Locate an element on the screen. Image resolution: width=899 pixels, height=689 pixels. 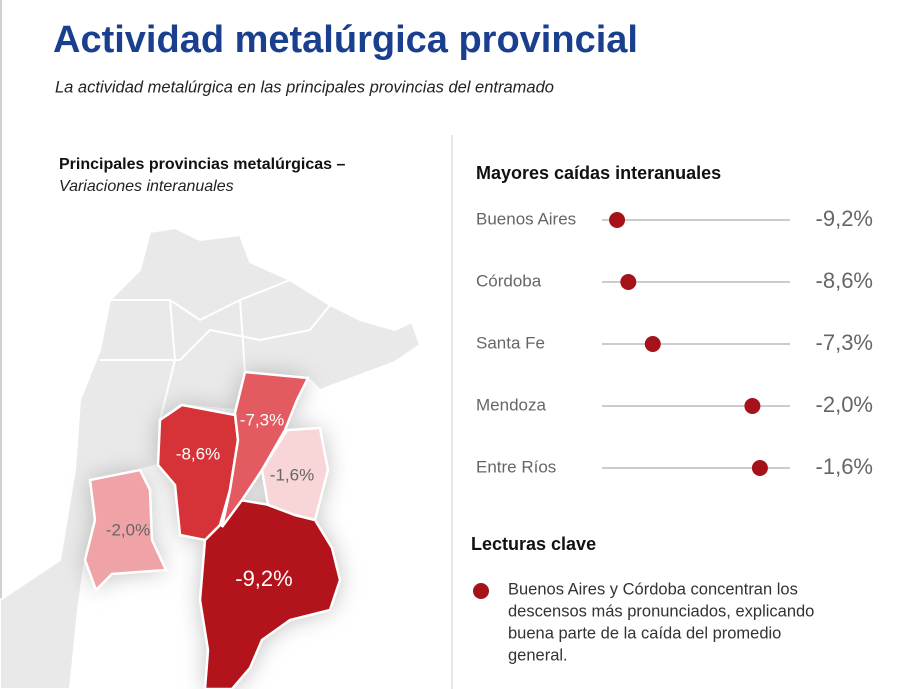
value-label: -2,0% is located at coordinates (844, 404).